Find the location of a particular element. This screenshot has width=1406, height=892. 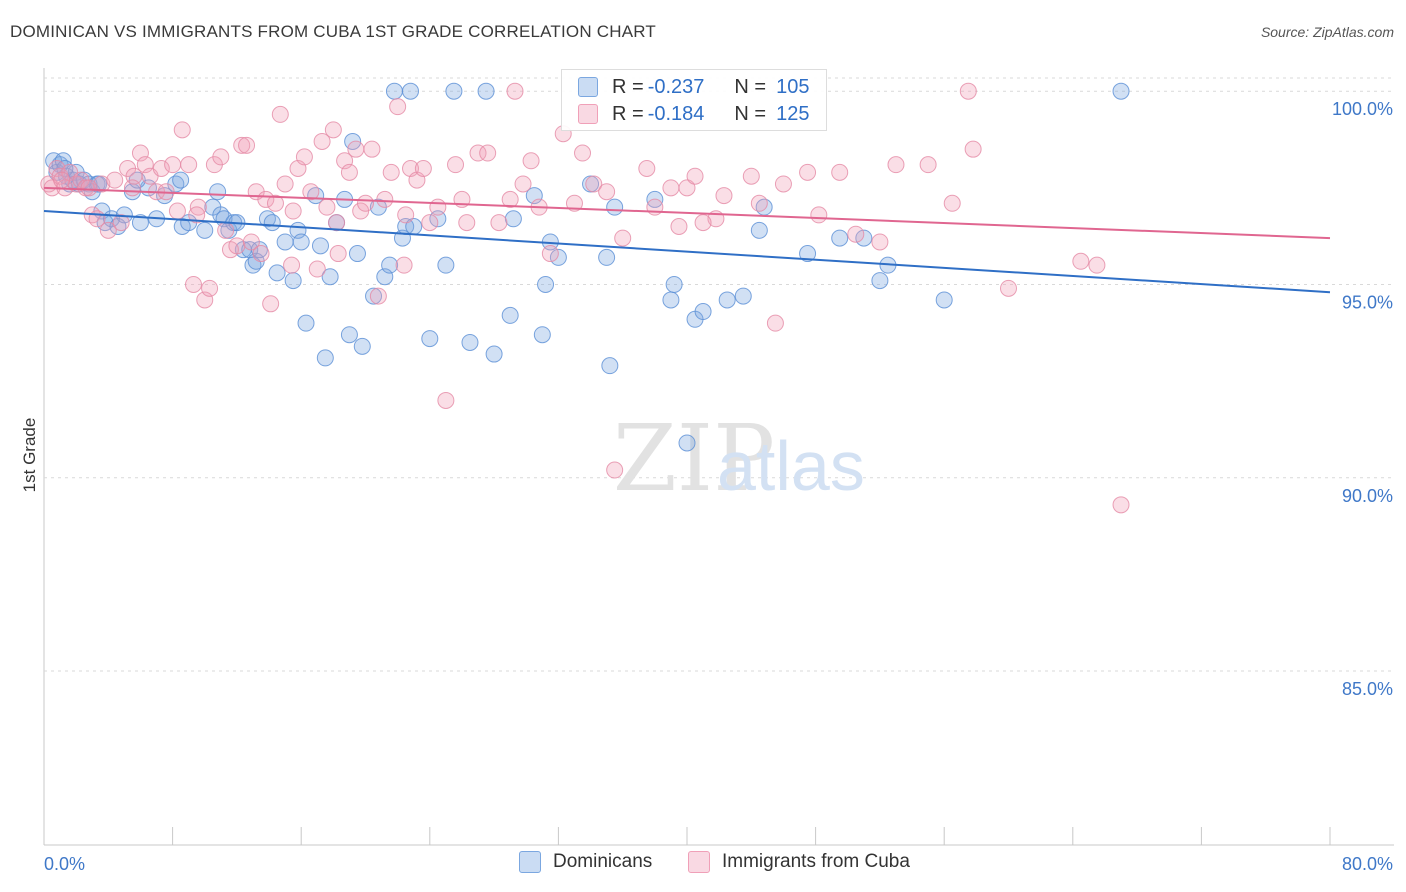

r-value: -0.184 is located at coordinates (676, 113).